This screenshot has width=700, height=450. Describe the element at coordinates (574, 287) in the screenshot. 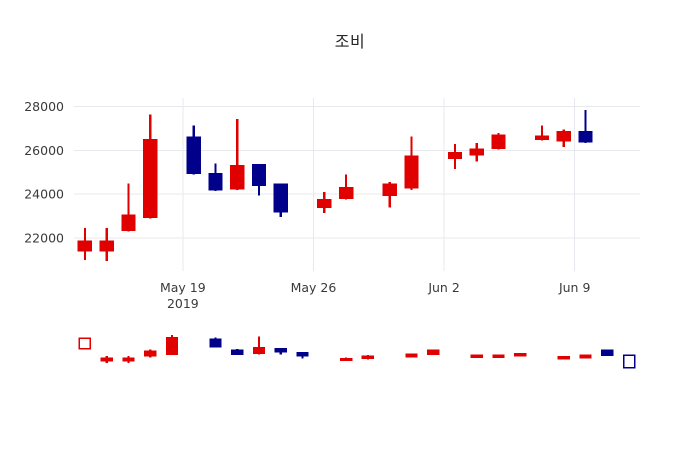

I see `x-axis-tick-label: Jun 9` at that location.